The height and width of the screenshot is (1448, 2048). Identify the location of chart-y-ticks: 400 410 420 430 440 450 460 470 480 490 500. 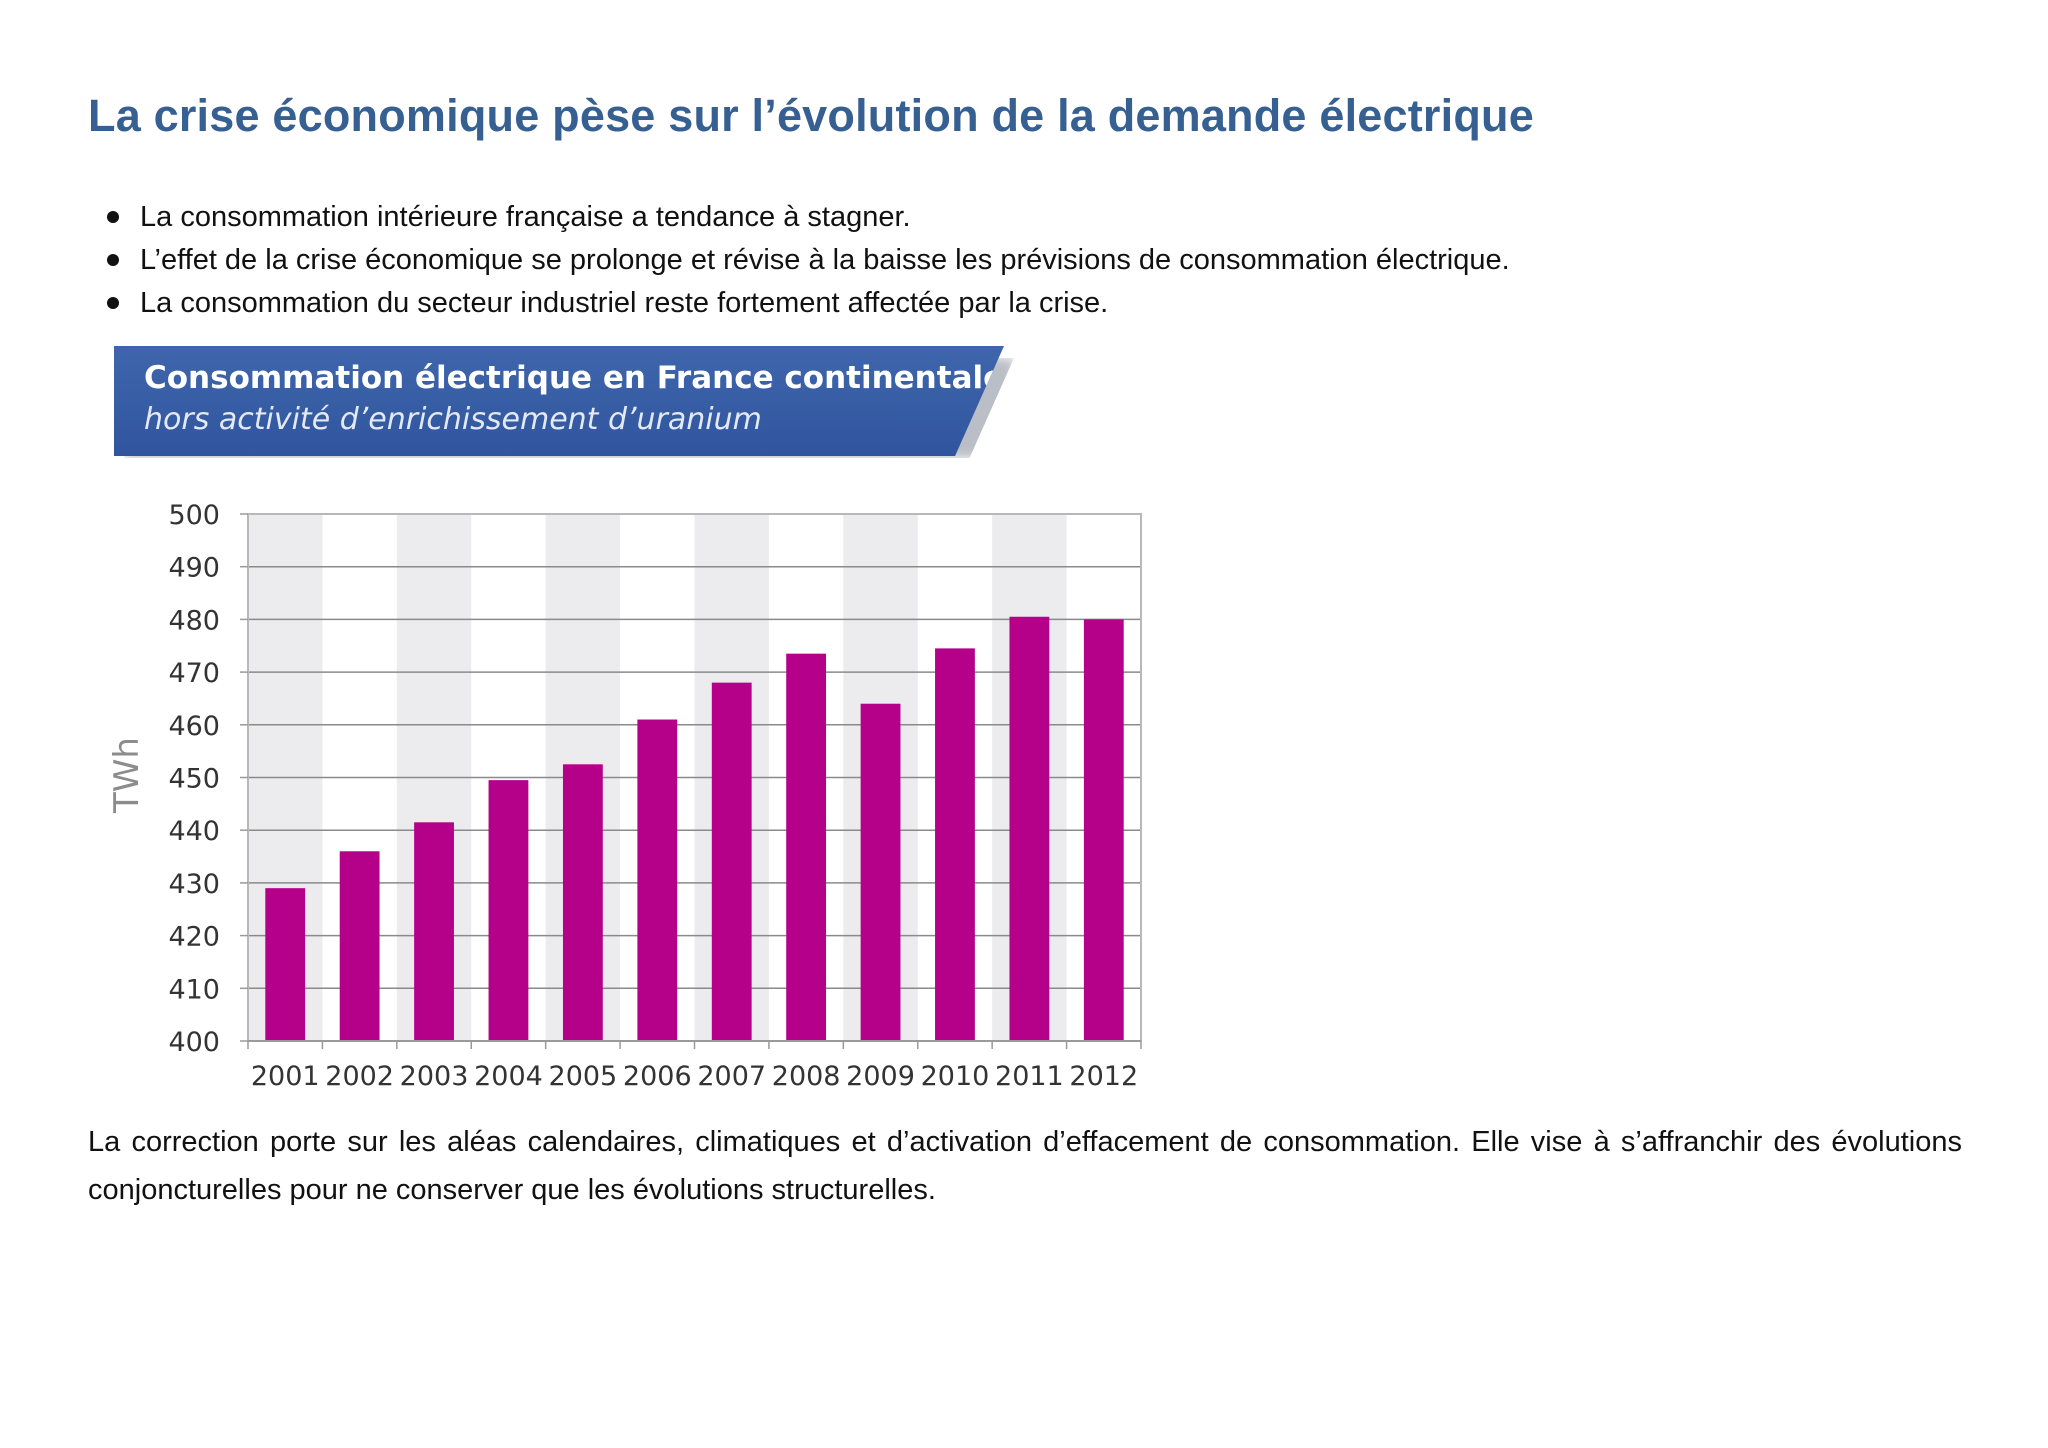
(208, 779).